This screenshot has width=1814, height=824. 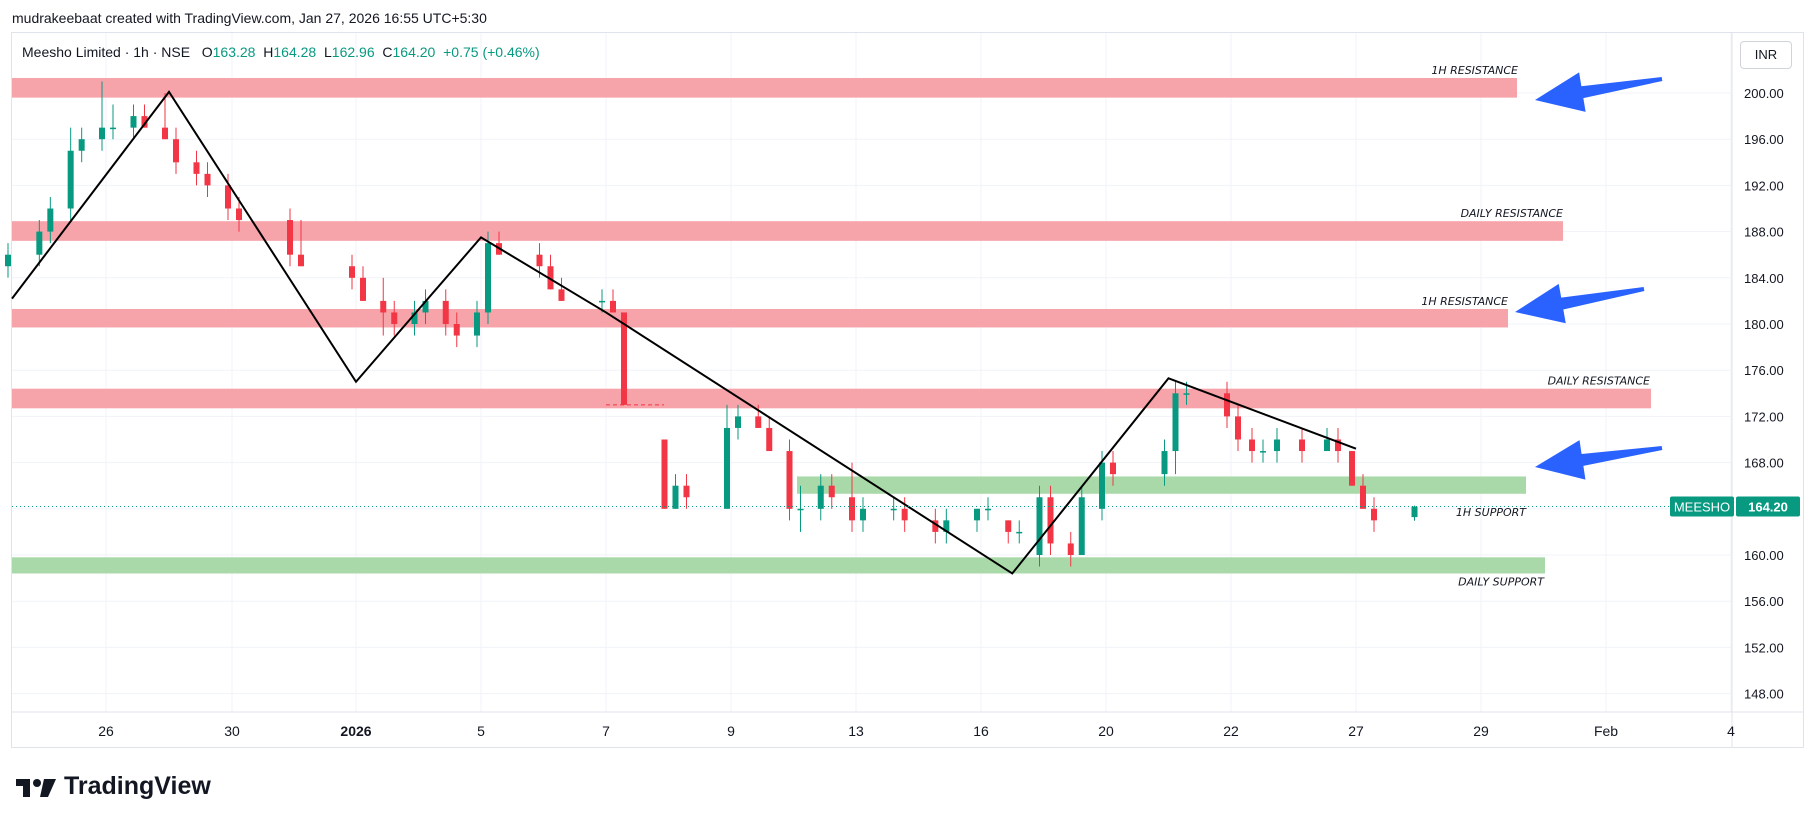 I want to click on tradingview-logo-icon, so click(x=36, y=787).